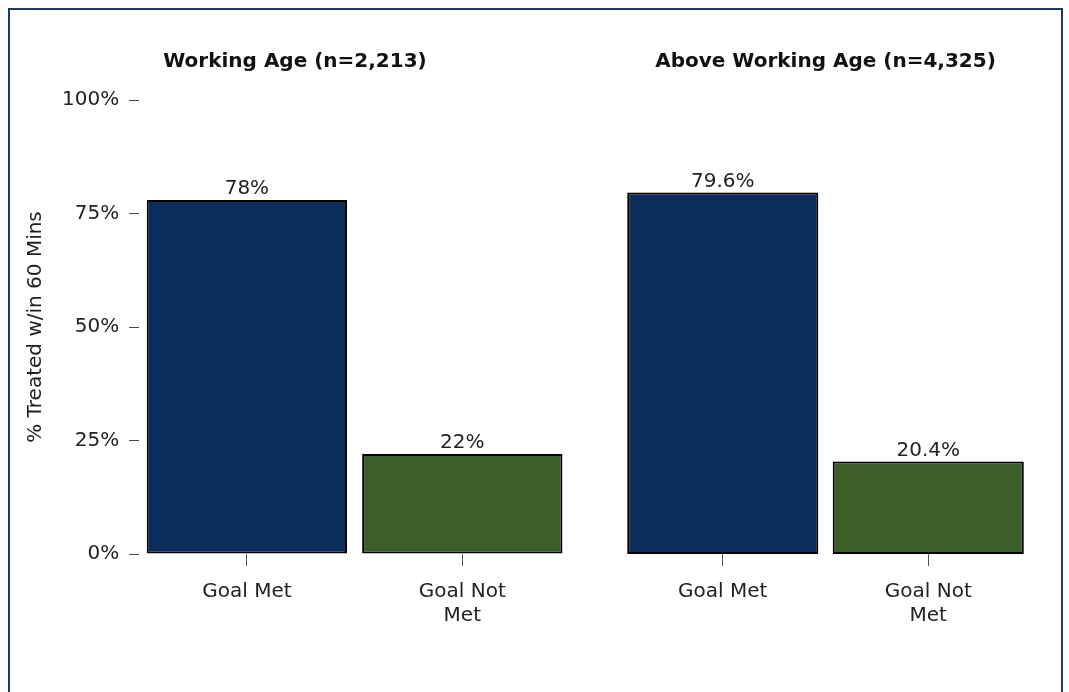  Describe the element at coordinates (97, 325) in the screenshot. I see `y-tick-label: 50%` at that location.